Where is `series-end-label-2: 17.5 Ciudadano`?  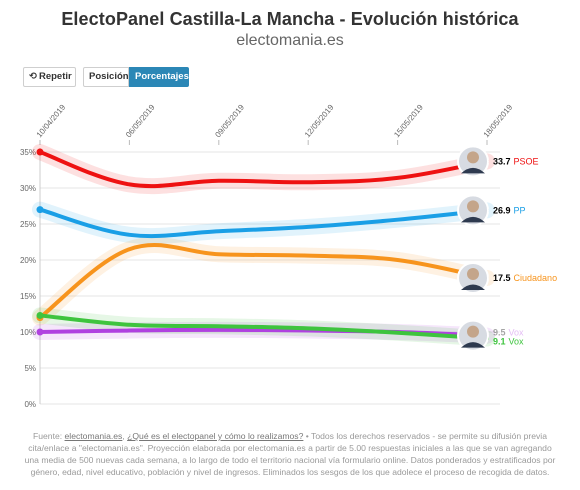
series-end-label-2: 17.5 Ciudadano is located at coordinates (525, 278).